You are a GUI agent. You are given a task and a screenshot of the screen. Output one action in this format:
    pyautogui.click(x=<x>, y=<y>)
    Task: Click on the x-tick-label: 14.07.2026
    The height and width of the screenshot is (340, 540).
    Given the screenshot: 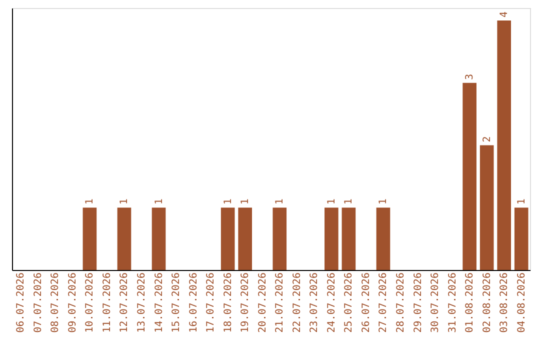 What is the action you would take?
    pyautogui.click(x=159, y=302)
    